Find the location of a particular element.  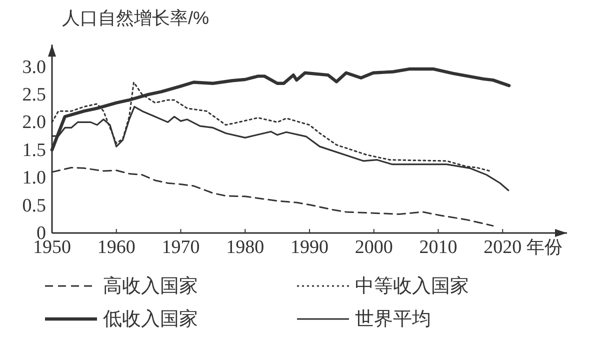

y-tick-label: 1.5 is located at coordinates (34, 150).